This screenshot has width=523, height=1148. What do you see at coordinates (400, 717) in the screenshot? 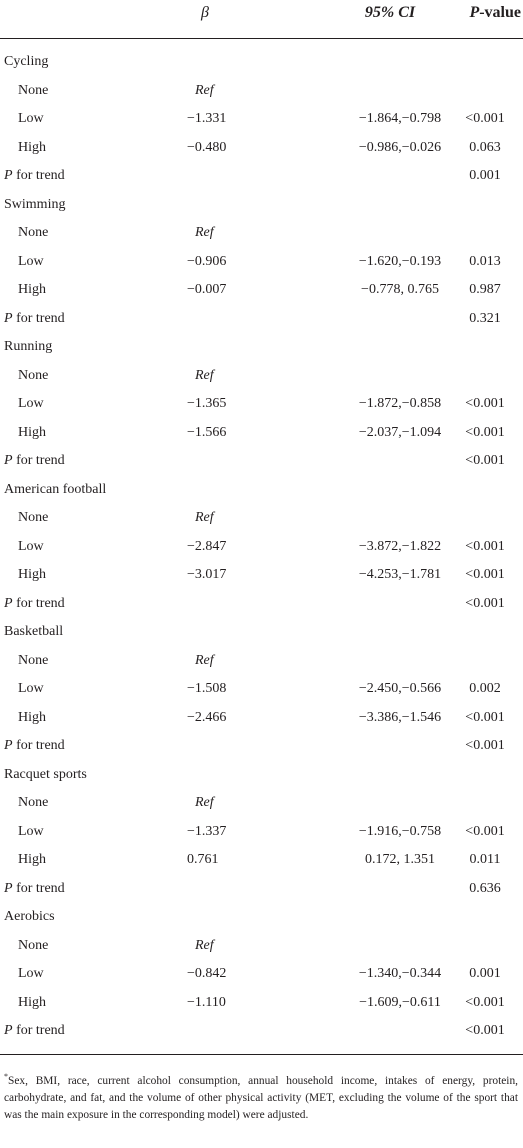
I see `ci-value: −3.386,−1.546` at bounding box center [400, 717].